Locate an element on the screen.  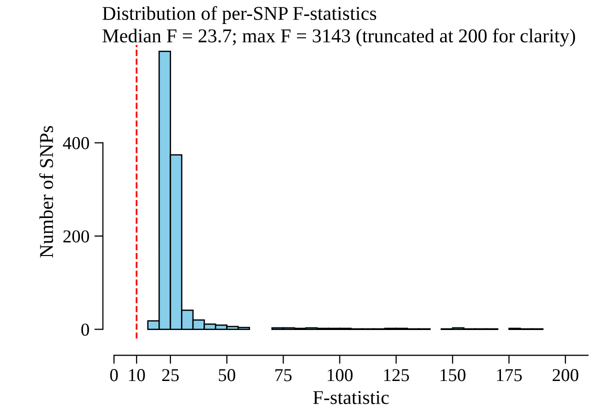
x-tick-label: 75 is located at coordinates (283, 375).